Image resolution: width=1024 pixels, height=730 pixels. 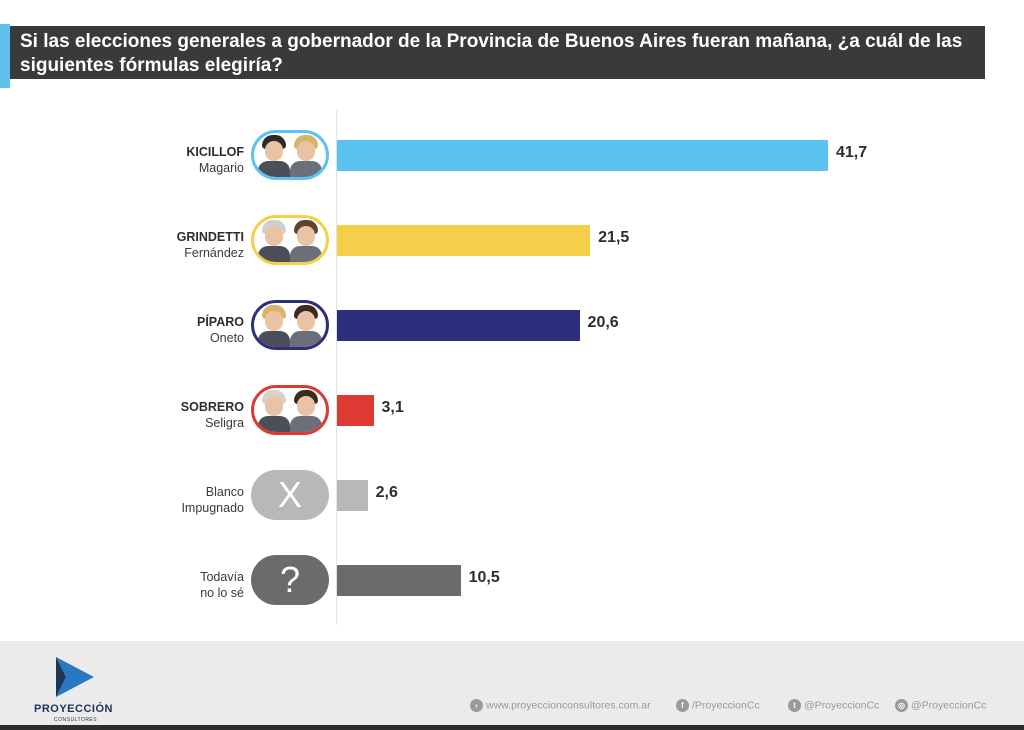 I want to click on instagram-text: @ProyeccionCc, so click(x=949, y=705).